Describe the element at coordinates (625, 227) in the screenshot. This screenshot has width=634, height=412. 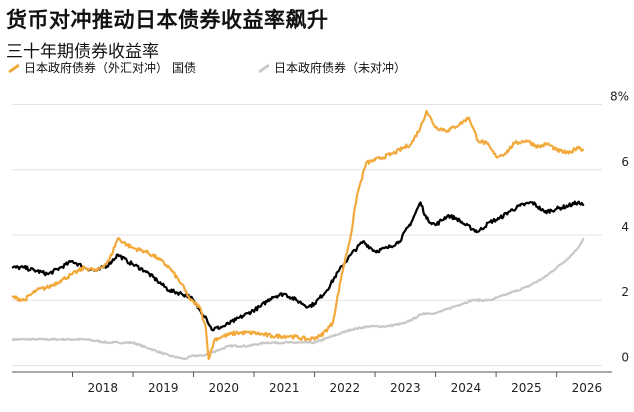
I see `y-tick-label: 4` at that location.